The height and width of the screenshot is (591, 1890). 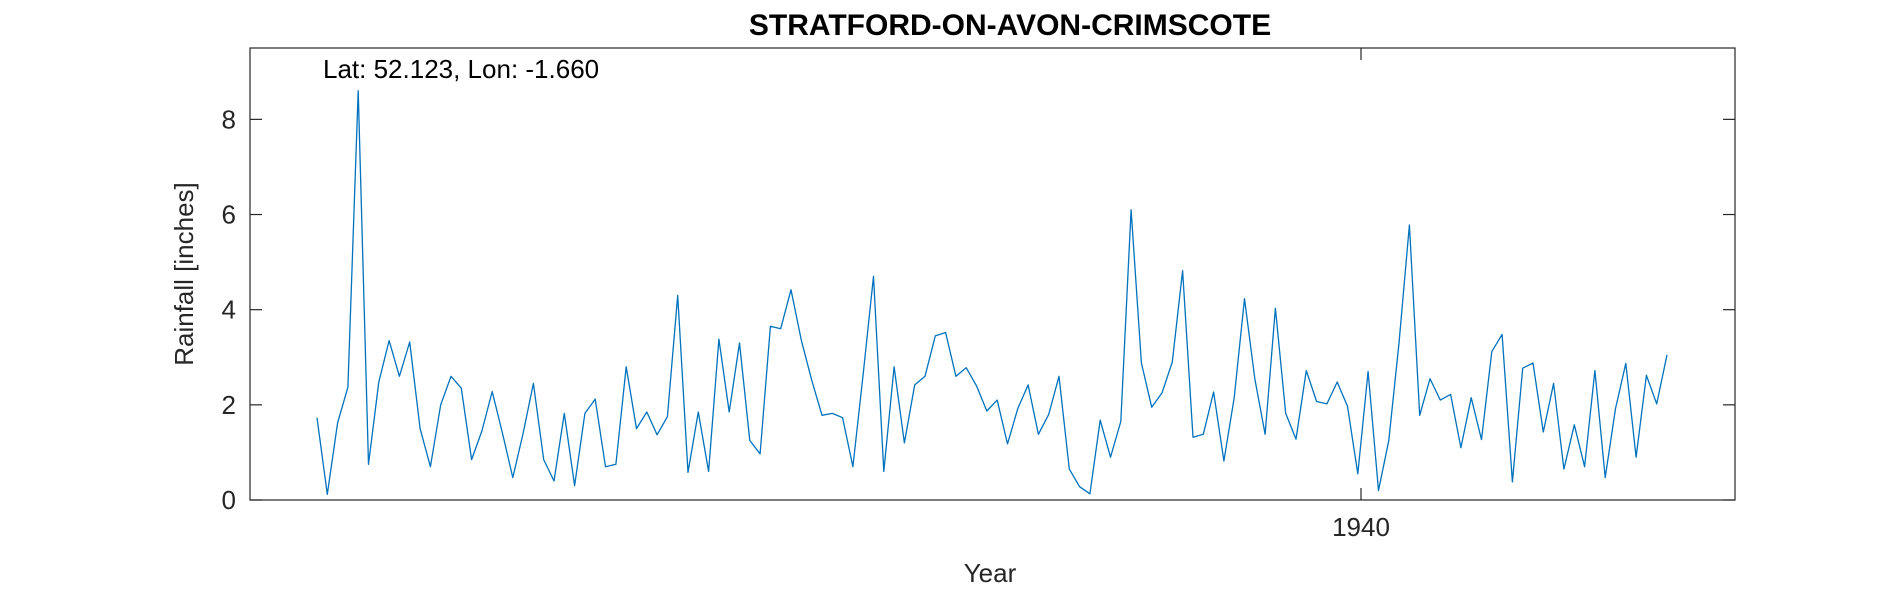 I want to click on x-tick-label: 1940, so click(x=1361, y=527).